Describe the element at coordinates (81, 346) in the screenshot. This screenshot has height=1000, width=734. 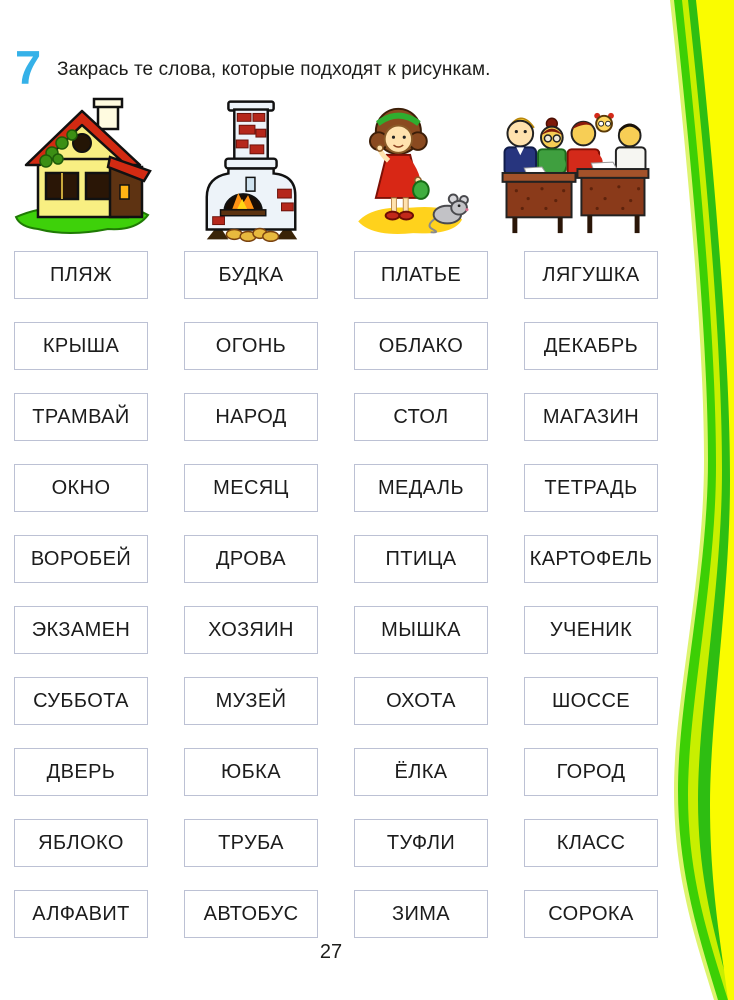
I see `word-box: КРЫША` at that location.